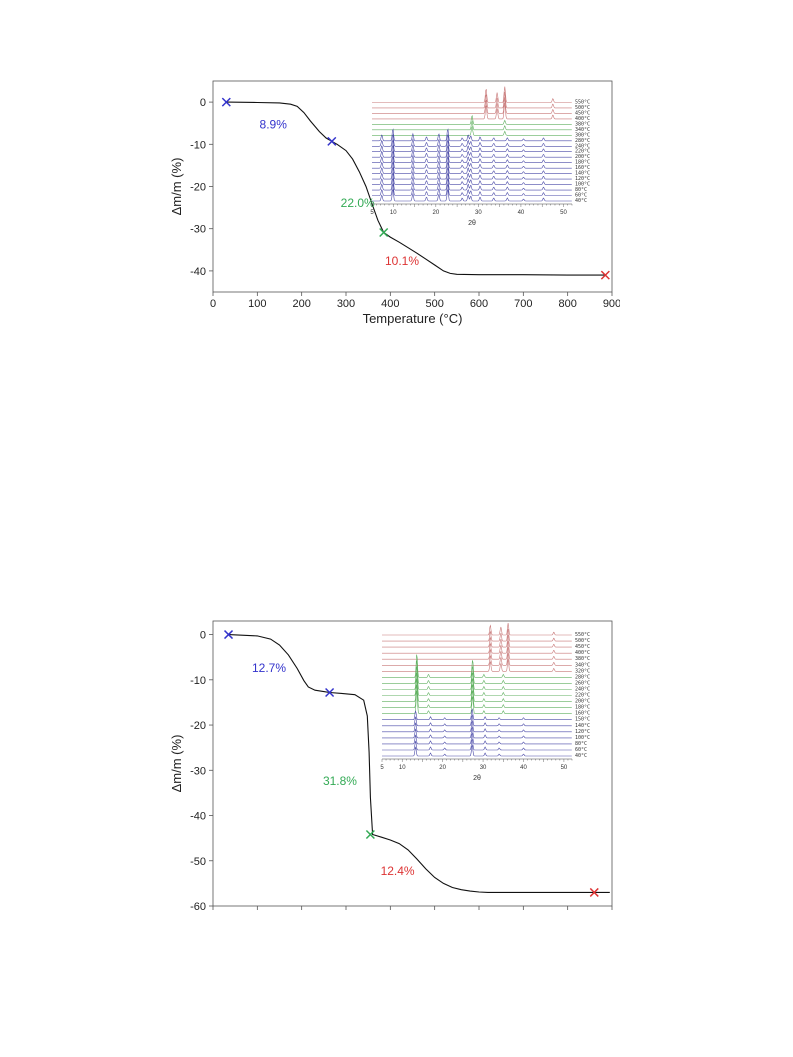  Describe the element at coordinates (269, 668) in the screenshot. I see `mass-loss-label: 12.7%` at that location.